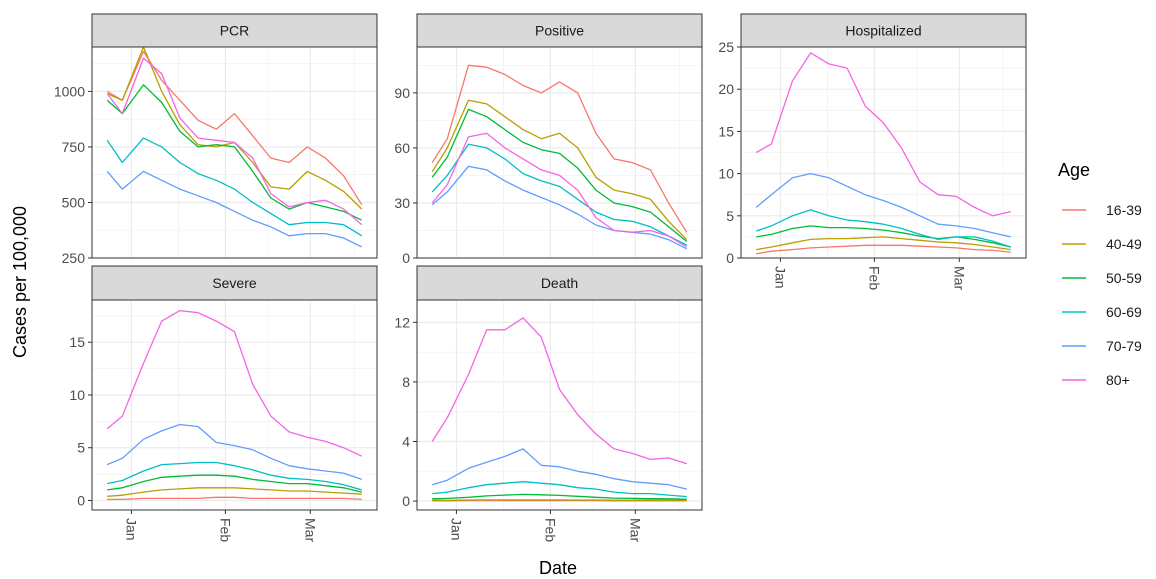 Image resolution: width=1156 pixels, height=579 pixels. What do you see at coordinates (558, 568) in the screenshot?
I see `x-axis-title: Date` at bounding box center [558, 568].